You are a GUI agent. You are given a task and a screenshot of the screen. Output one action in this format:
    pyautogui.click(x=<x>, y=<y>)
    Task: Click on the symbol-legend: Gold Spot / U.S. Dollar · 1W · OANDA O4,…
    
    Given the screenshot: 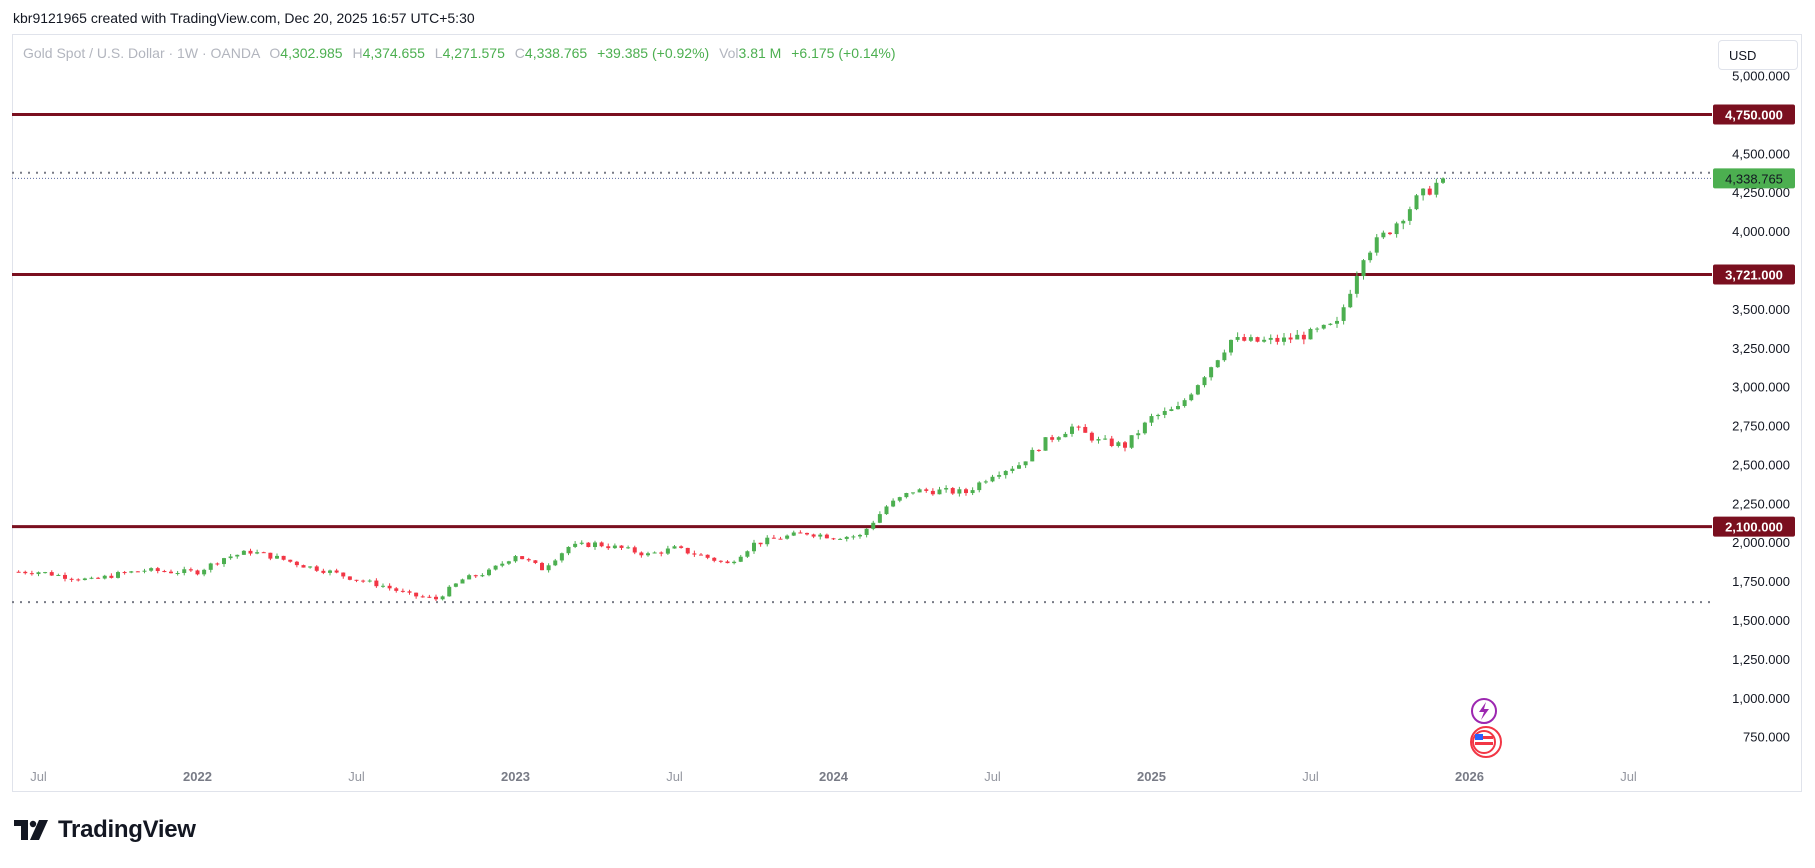 What is the action you would take?
    pyautogui.click(x=459, y=53)
    